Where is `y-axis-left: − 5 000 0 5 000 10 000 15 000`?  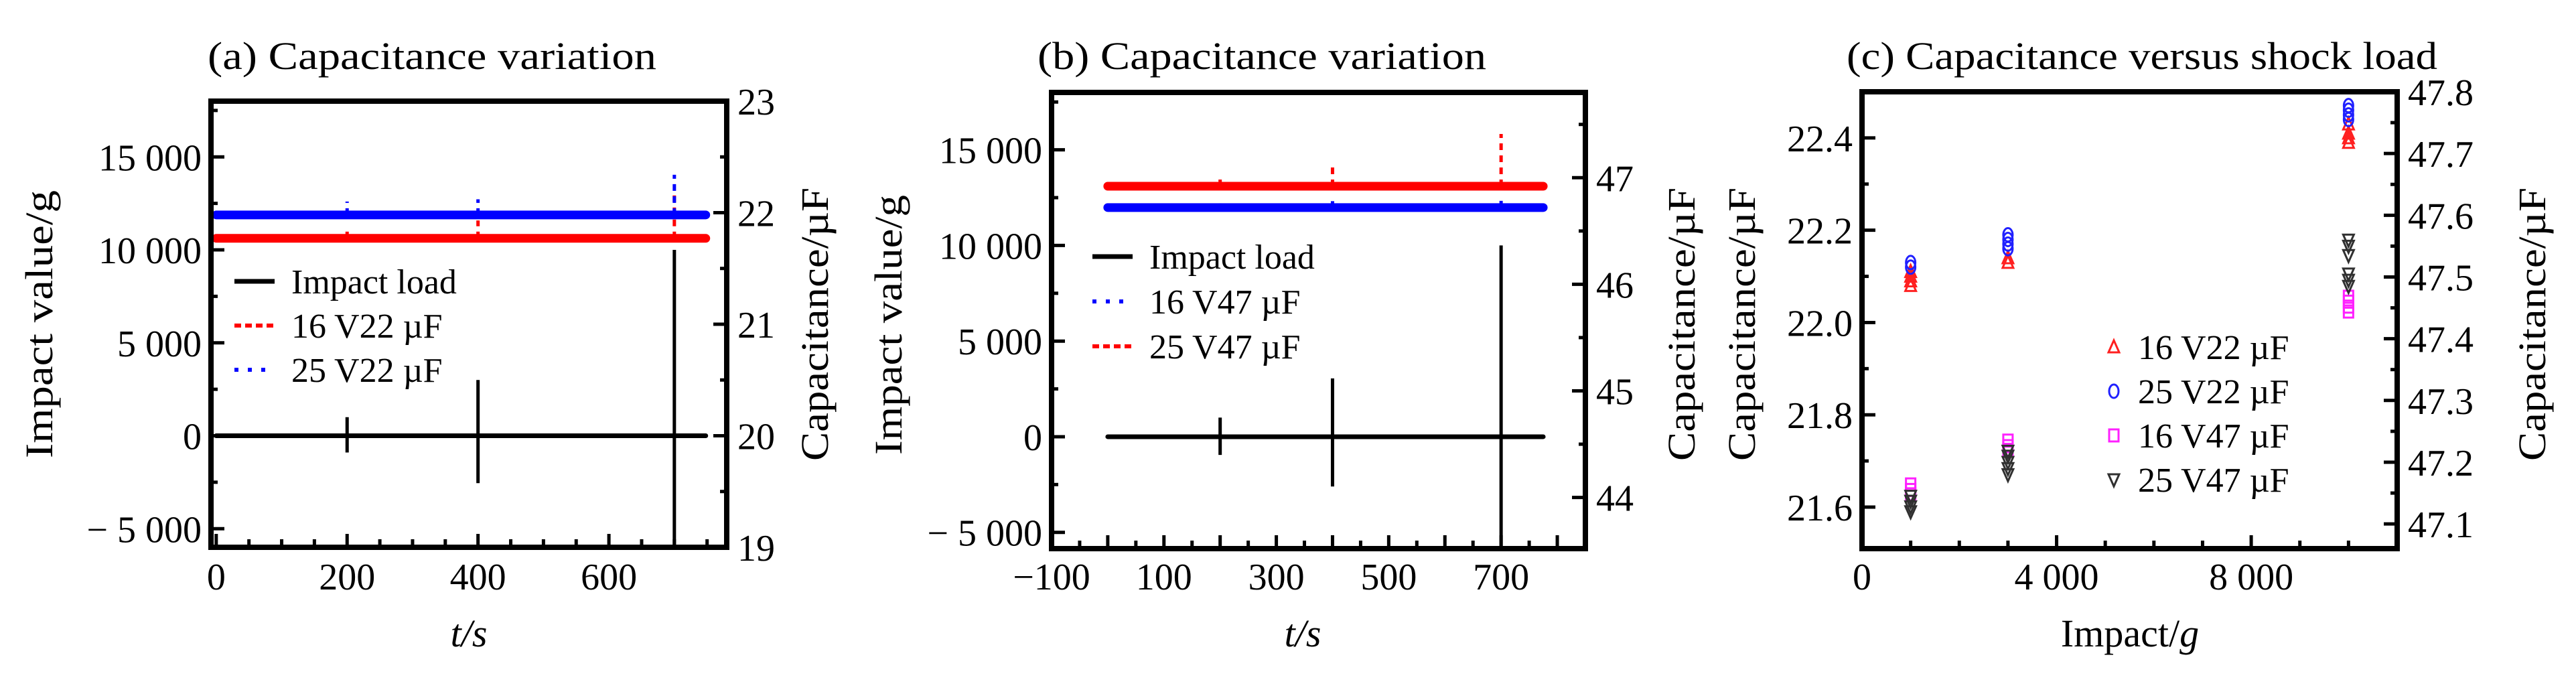 y-axis-left: − 5 000 0 5 000 10 000 15 000 is located at coordinates (996, 327).